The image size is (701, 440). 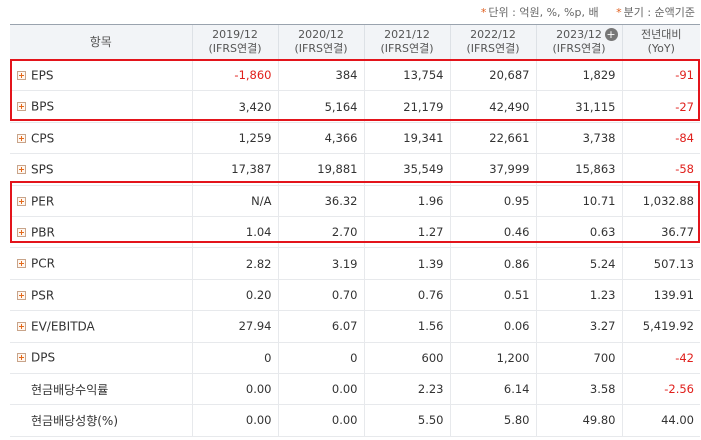 I want to click on value-cell: 1.96, so click(x=406, y=201).